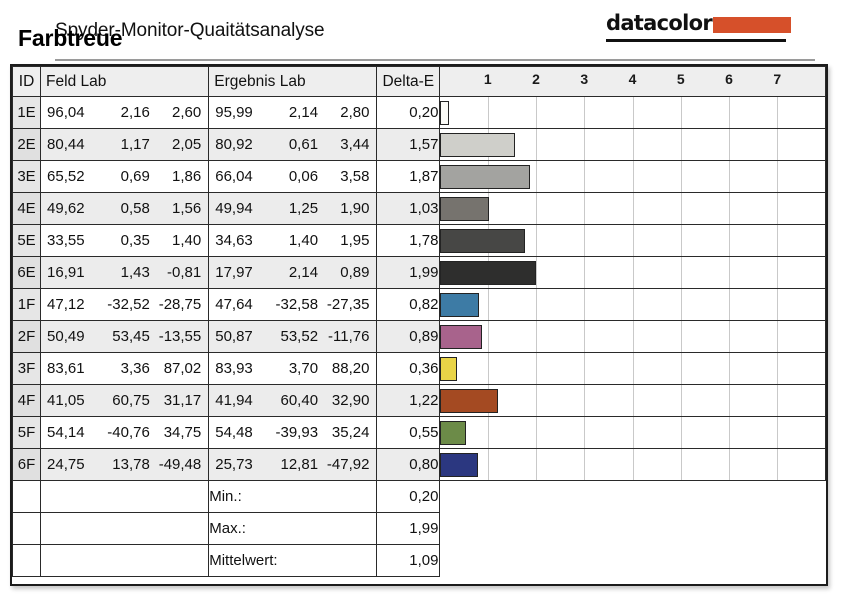 The image size is (842, 608). I want to click on row-id-4F: 4F, so click(26, 400).